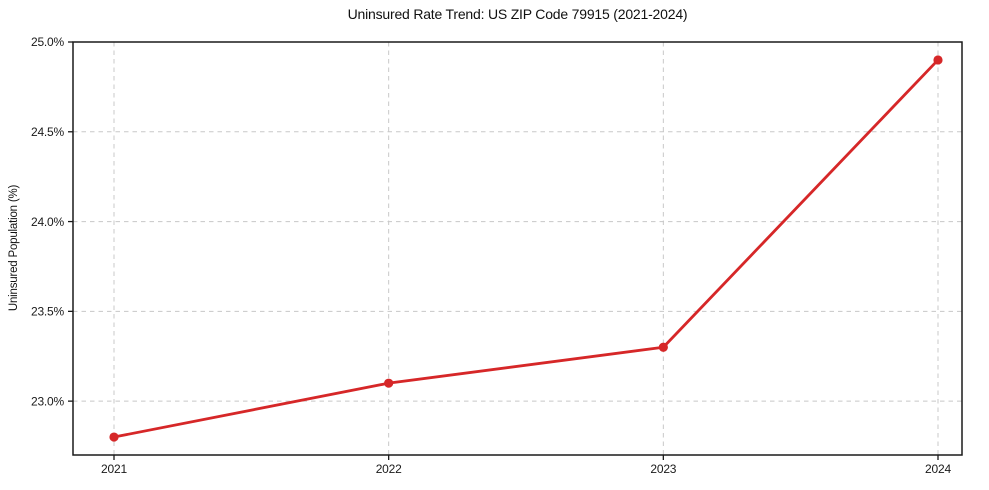 This screenshot has width=989, height=490. I want to click on x-tick-label: 2021, so click(114, 469).